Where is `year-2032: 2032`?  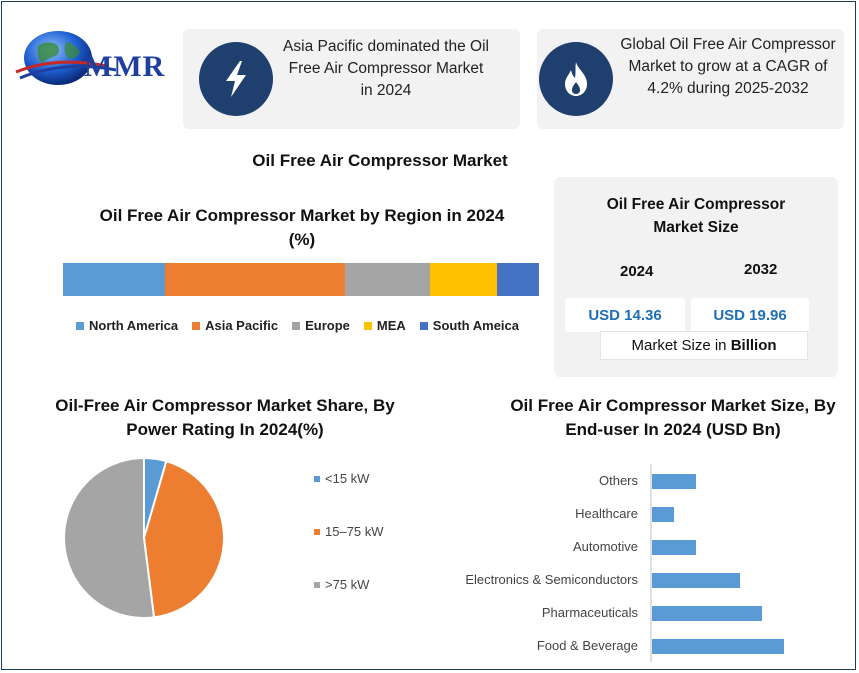
year-2032: 2032 is located at coordinates (761, 269).